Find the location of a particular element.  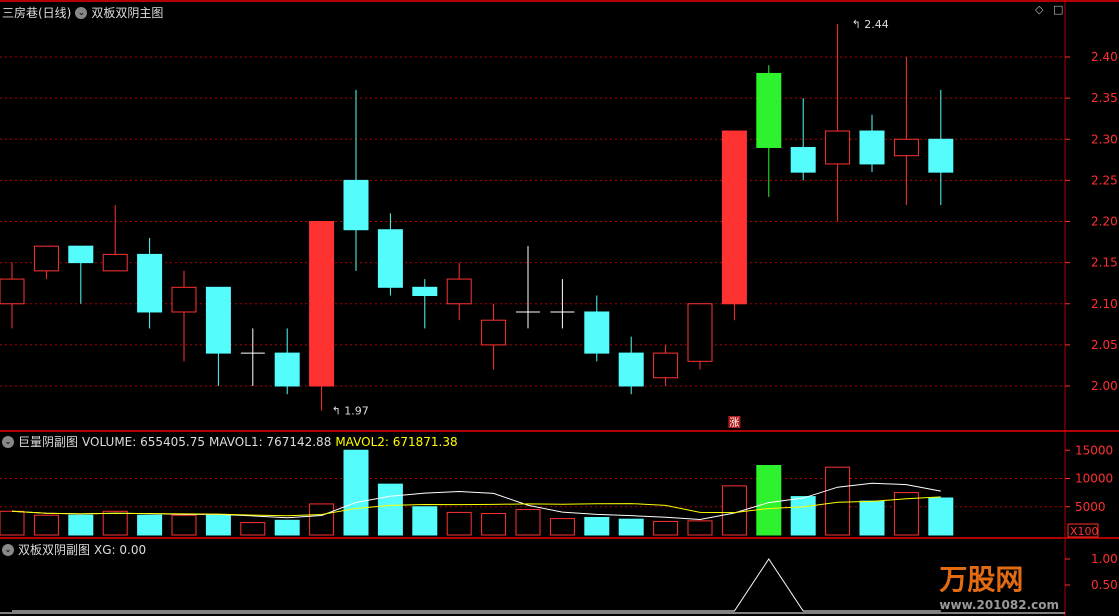

limit-up-marker-text: 涨 is located at coordinates (734, 423).